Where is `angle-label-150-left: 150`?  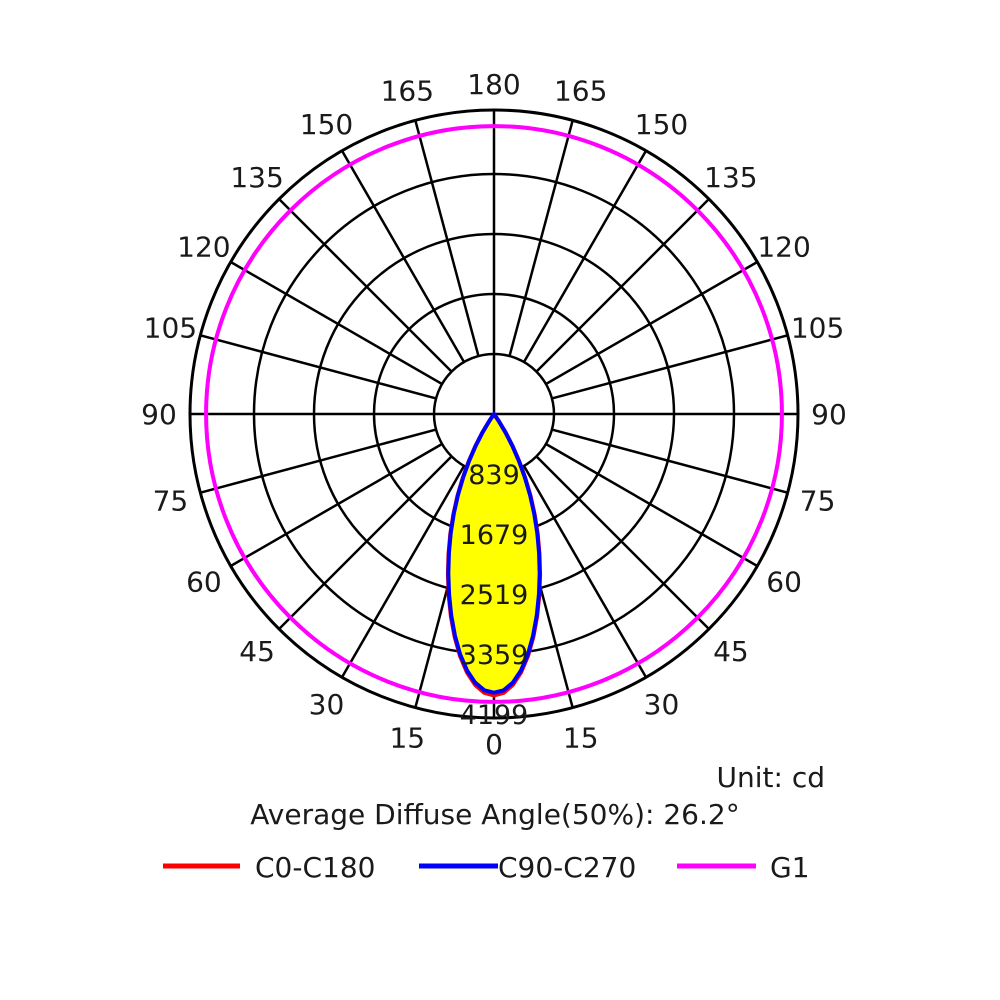
angle-label-150-left: 150 is located at coordinates (326, 124).